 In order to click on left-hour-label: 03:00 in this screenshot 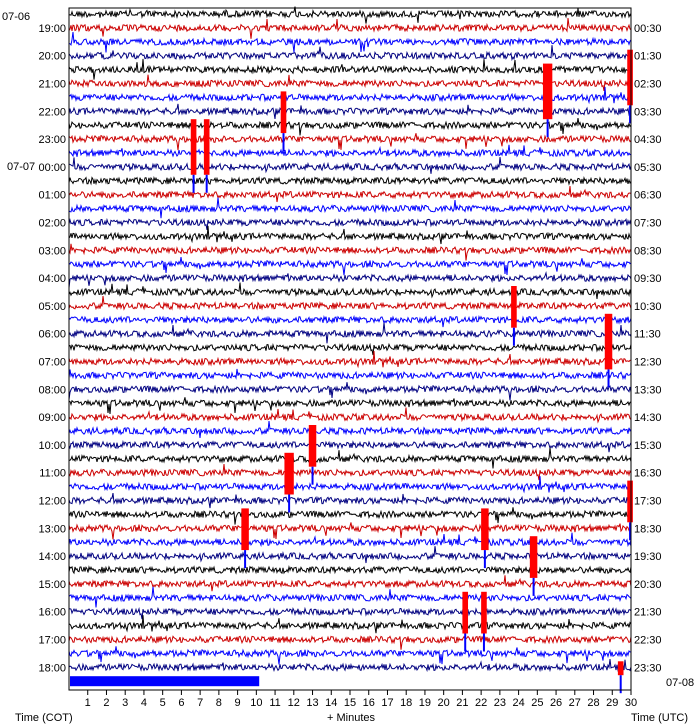, I will do `click(52, 251)`.